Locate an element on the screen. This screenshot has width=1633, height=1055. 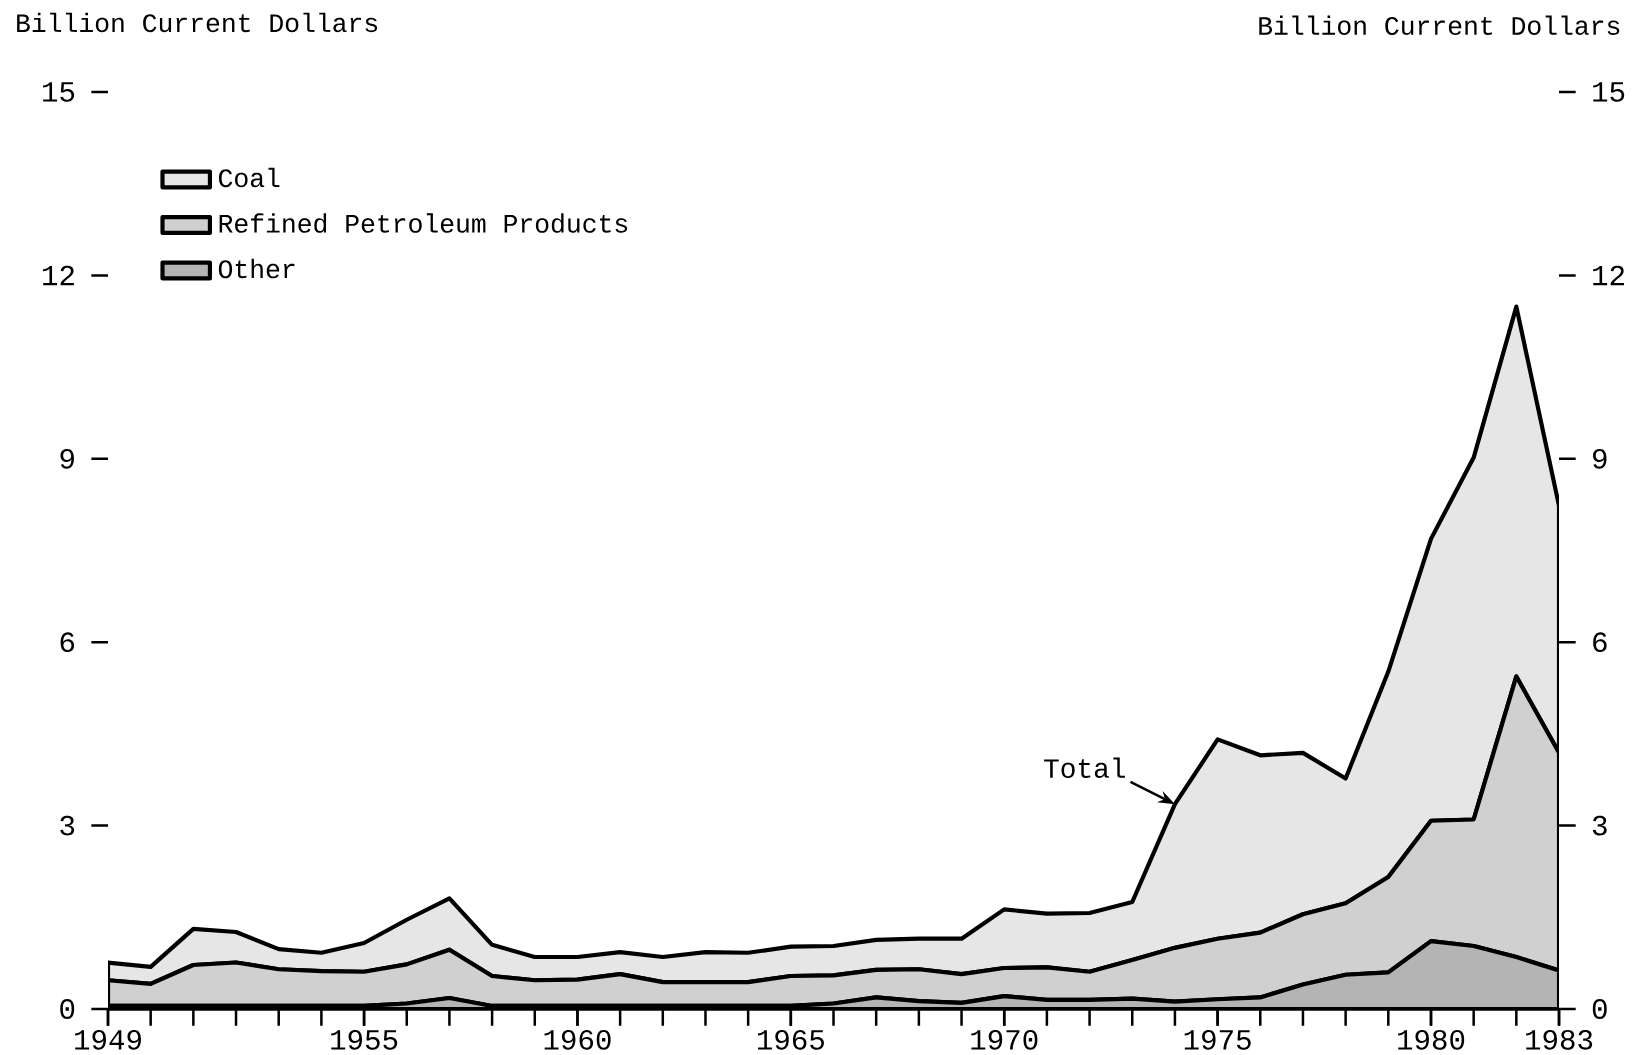
y-tick-label: 6 is located at coordinates (67, 642).